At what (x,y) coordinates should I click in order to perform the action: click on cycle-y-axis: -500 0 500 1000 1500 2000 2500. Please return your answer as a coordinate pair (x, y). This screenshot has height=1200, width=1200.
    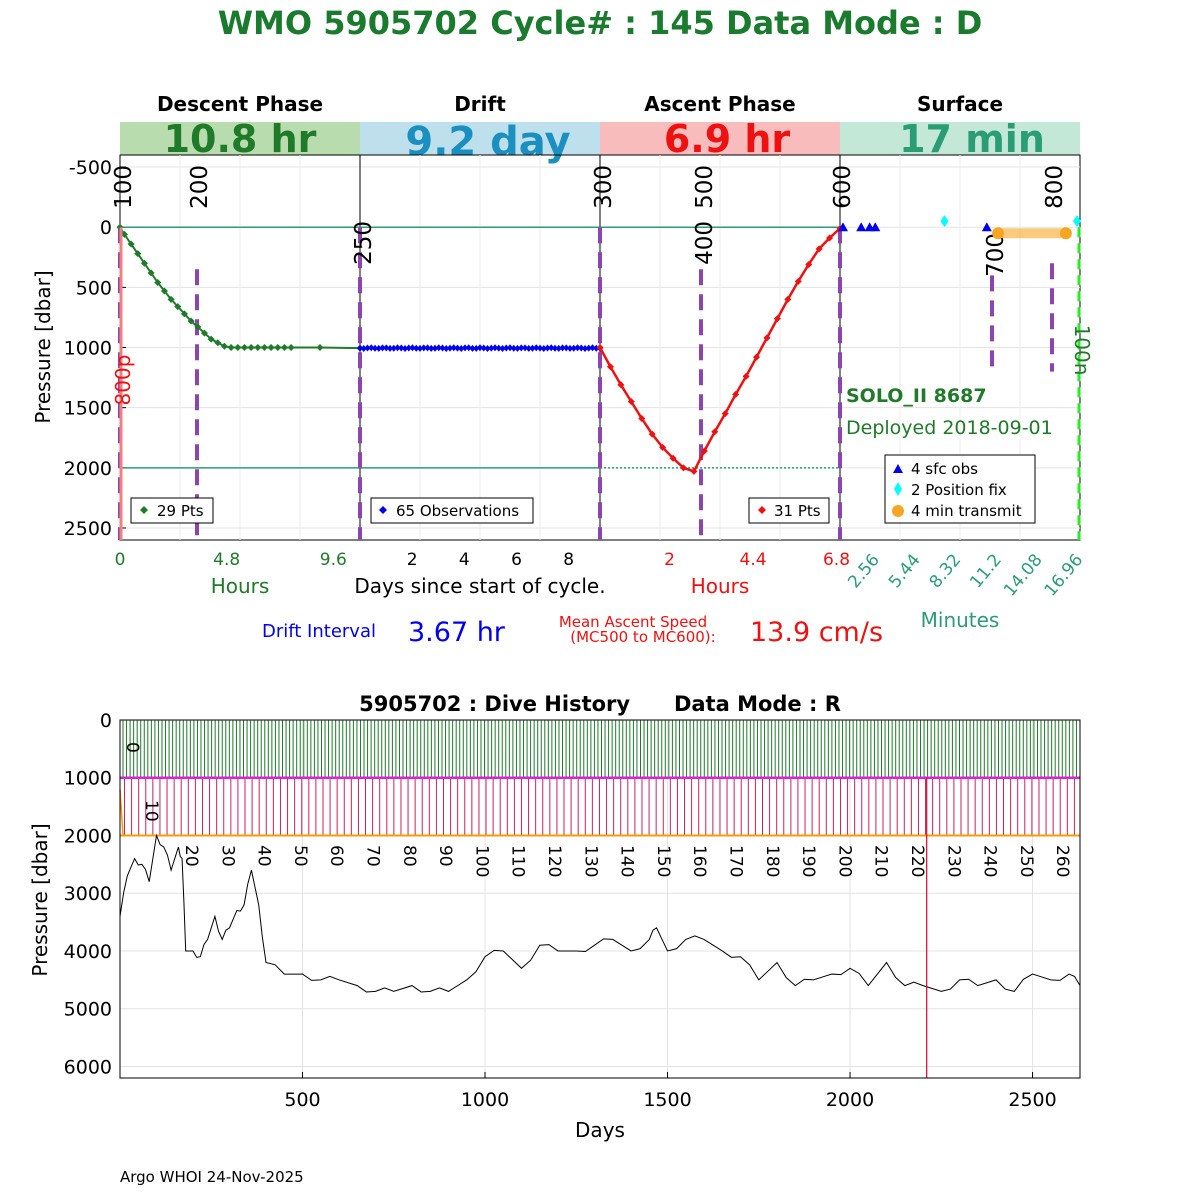
    Looking at the image, I should click on (95, 348).